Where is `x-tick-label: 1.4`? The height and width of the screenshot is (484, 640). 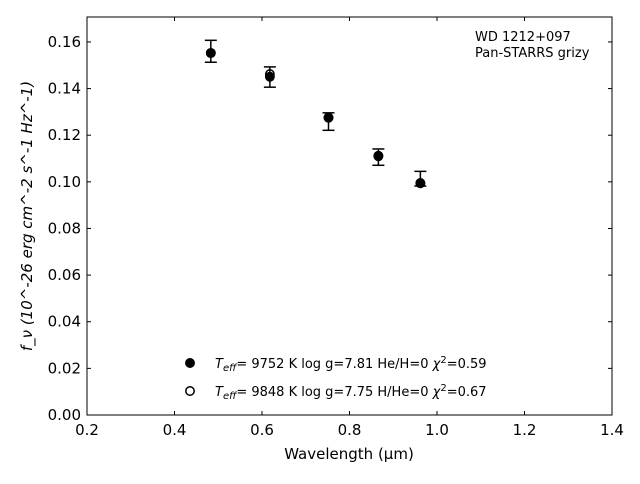 x-tick-label: 1.4 is located at coordinates (612, 430).